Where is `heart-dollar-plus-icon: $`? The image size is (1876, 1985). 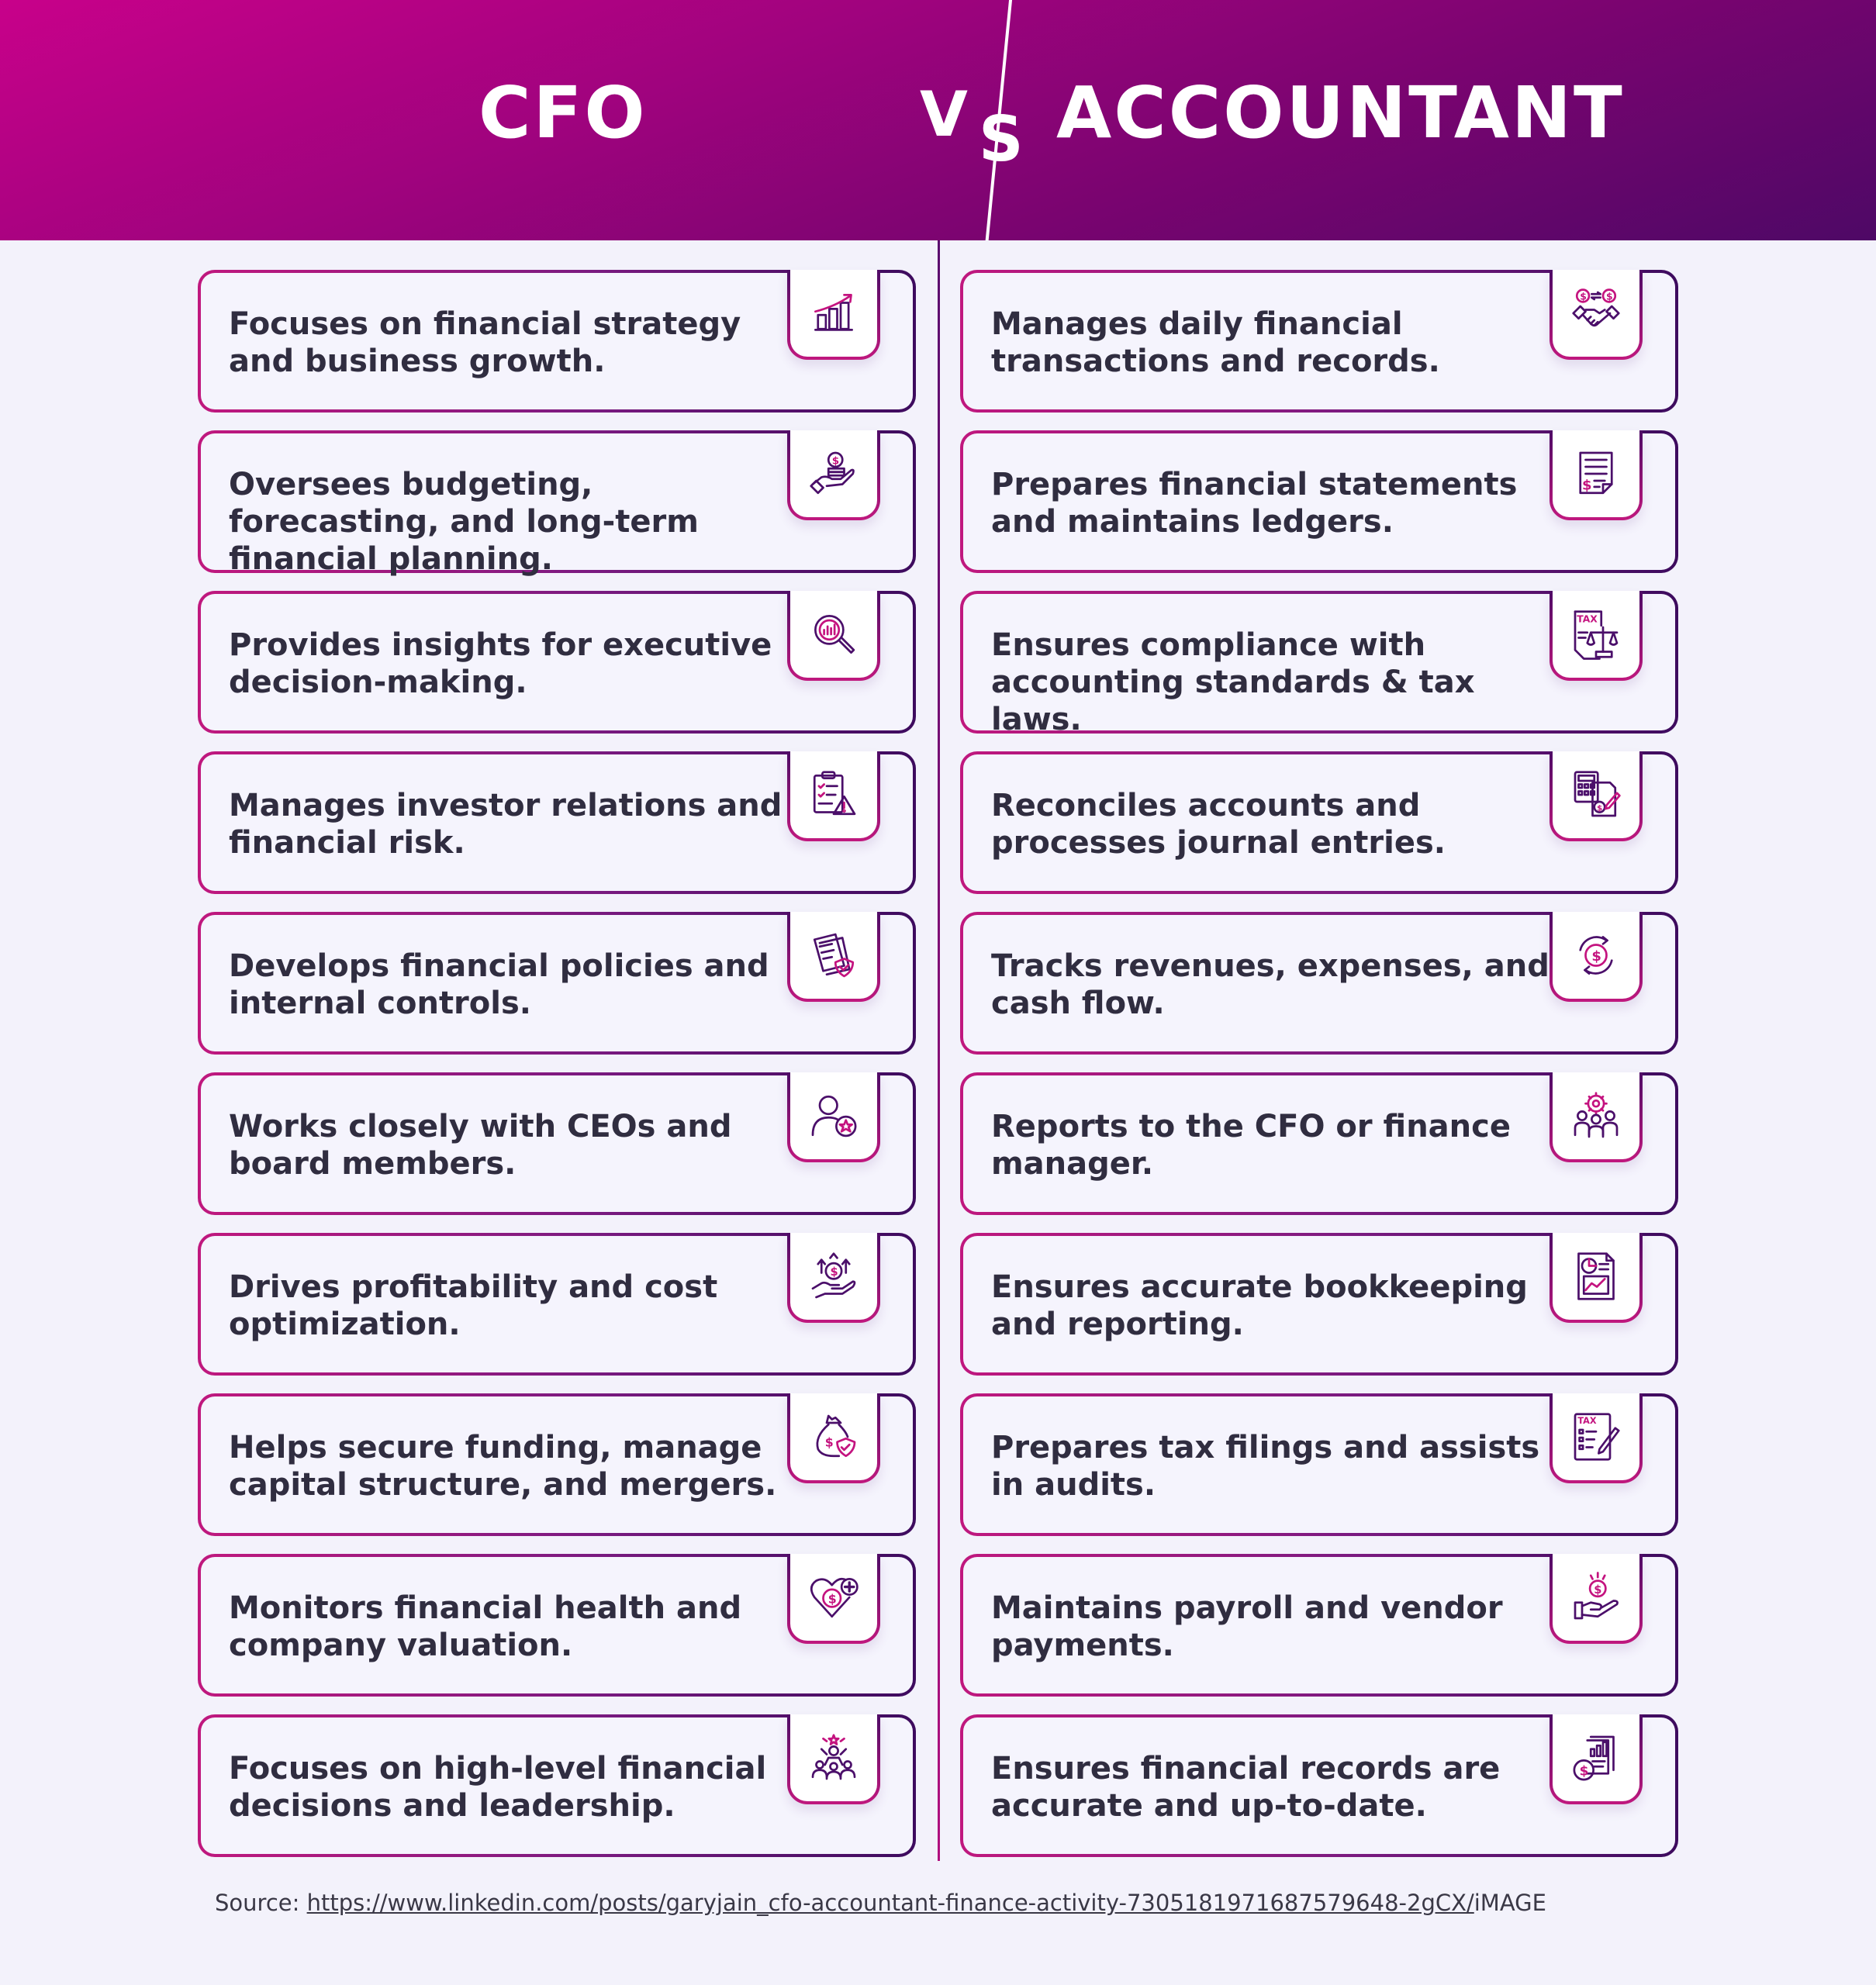
heart-dollar-plus-icon: $ is located at coordinates (833, 1599).